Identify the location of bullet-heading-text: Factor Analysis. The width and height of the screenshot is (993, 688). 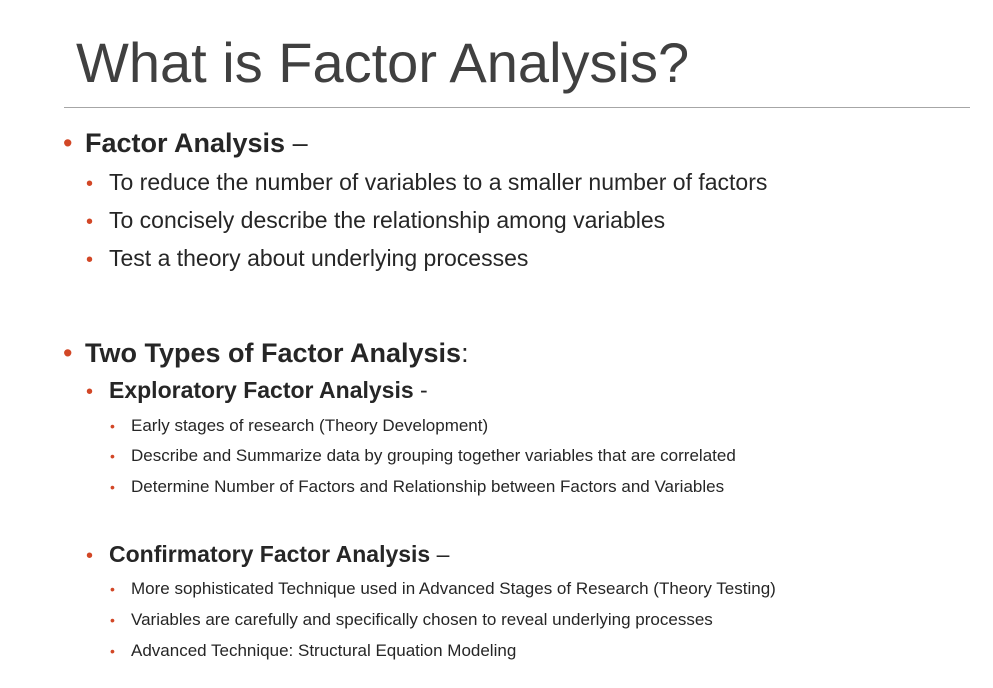
(185, 143).